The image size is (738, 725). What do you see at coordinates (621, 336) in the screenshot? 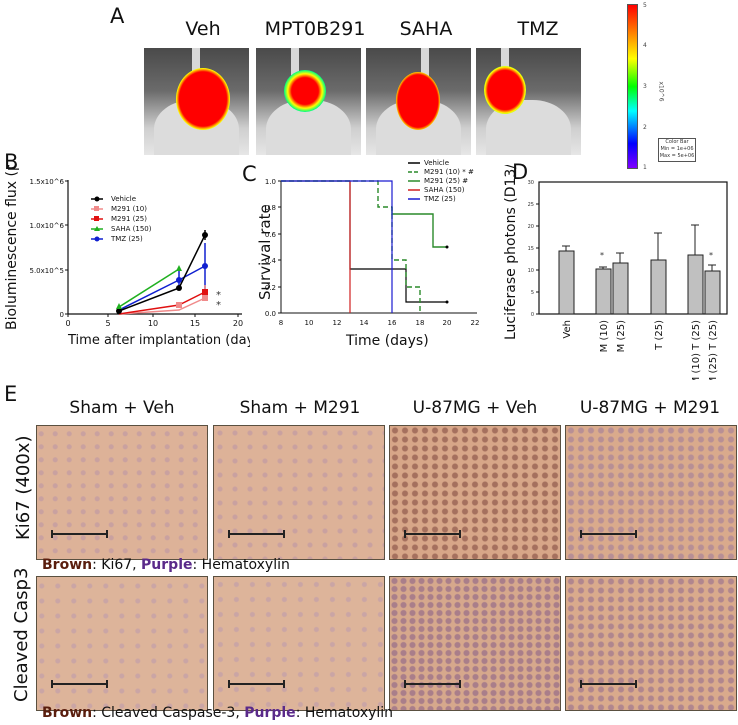
I see `chart-d-xtick: M (25)` at bounding box center [621, 336].